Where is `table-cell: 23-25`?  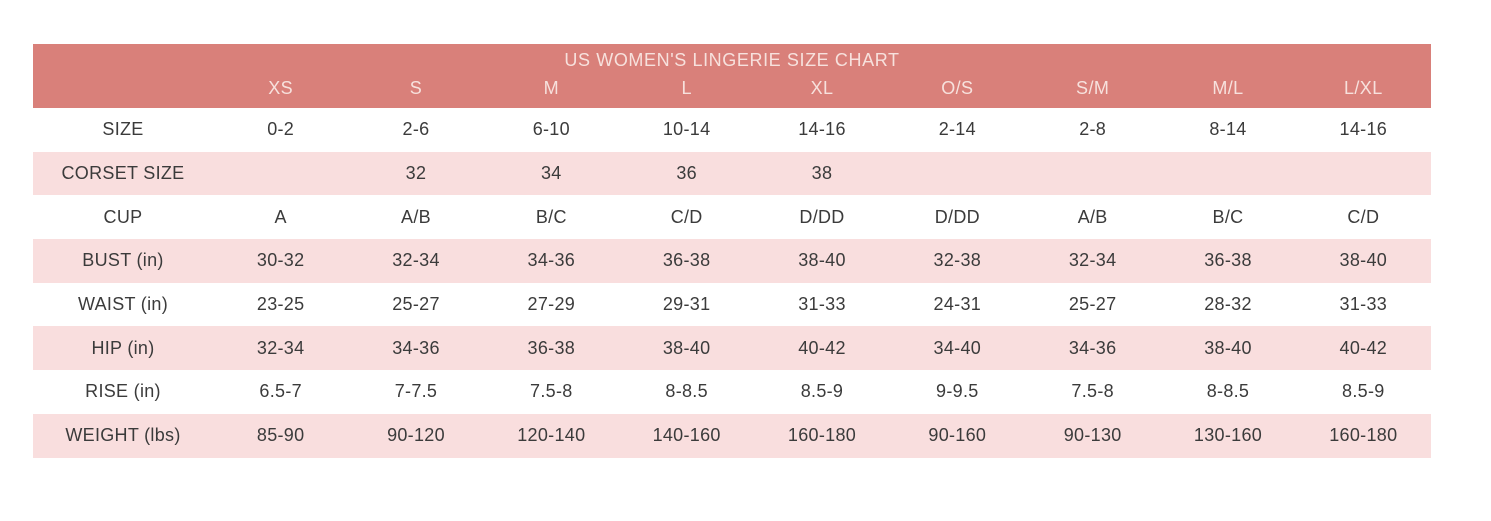
table-cell: 23-25 is located at coordinates (281, 304).